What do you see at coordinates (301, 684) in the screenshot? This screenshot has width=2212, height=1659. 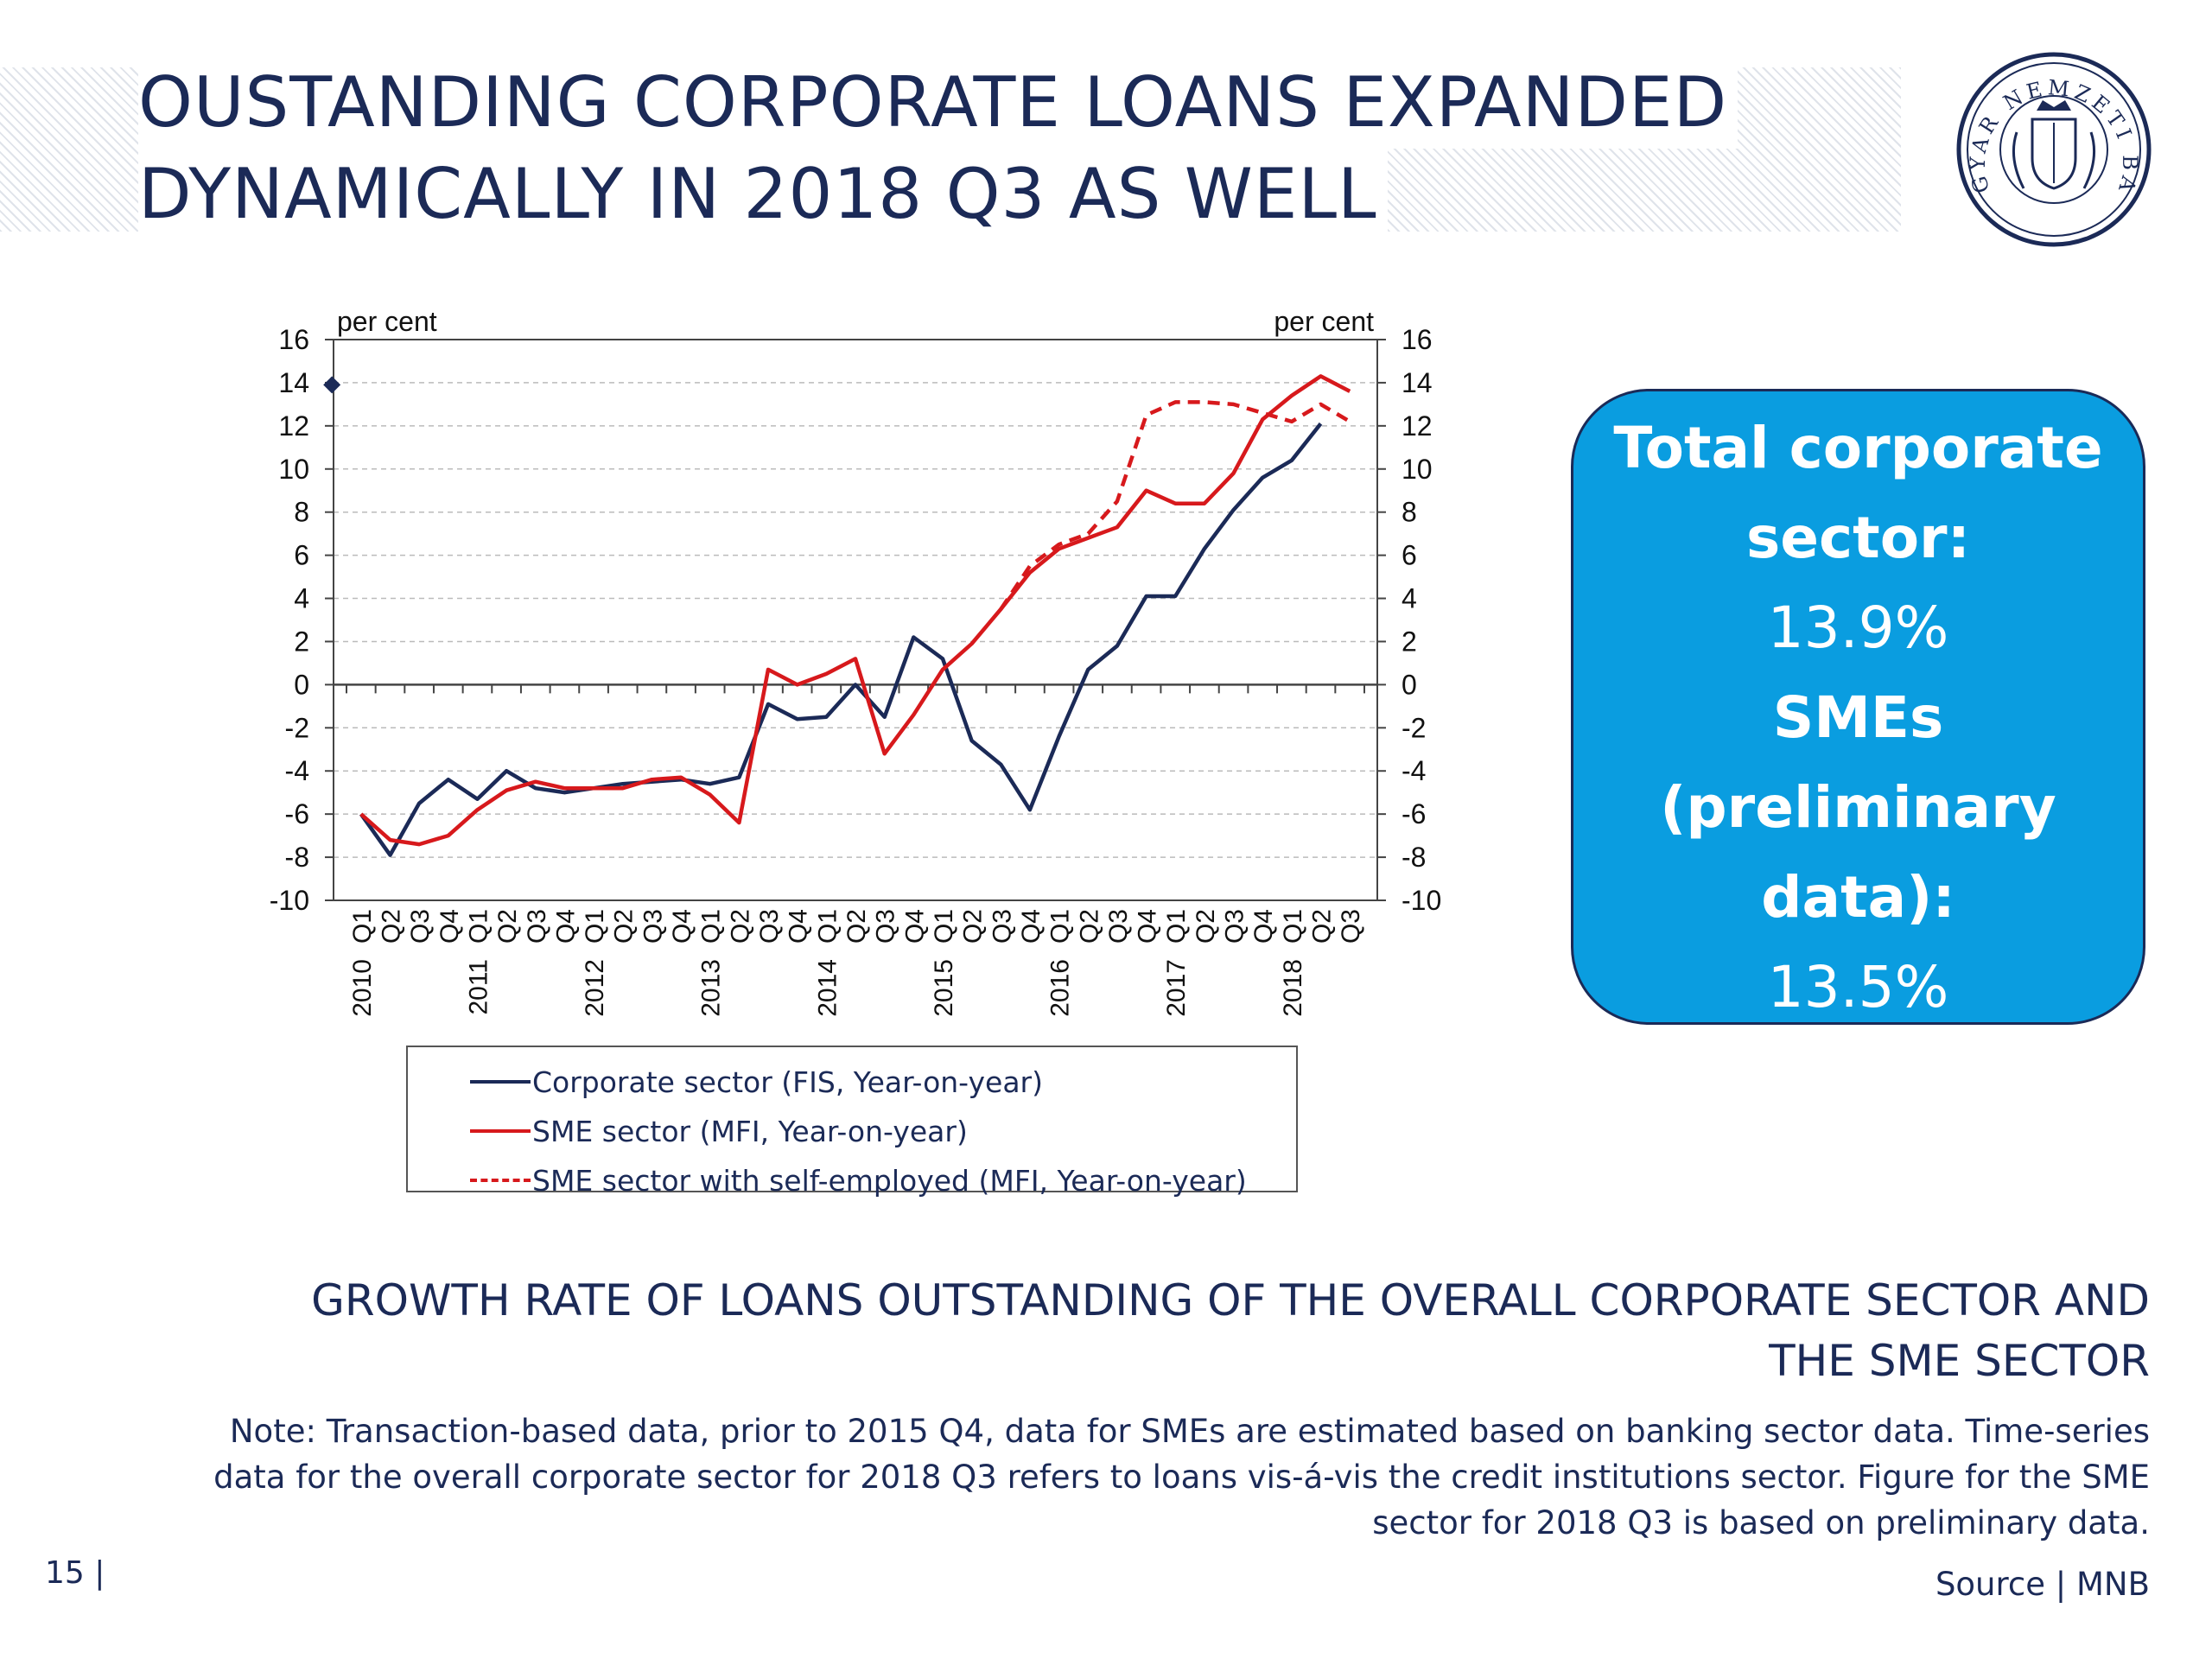 I see `y-tick-label-left: 0` at bounding box center [301, 684].